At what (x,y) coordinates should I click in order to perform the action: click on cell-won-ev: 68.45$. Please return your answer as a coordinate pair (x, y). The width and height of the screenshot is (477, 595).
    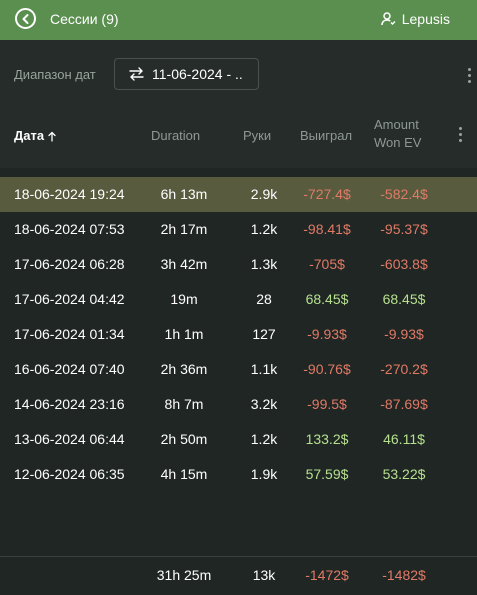
    Looking at the image, I should click on (404, 299).